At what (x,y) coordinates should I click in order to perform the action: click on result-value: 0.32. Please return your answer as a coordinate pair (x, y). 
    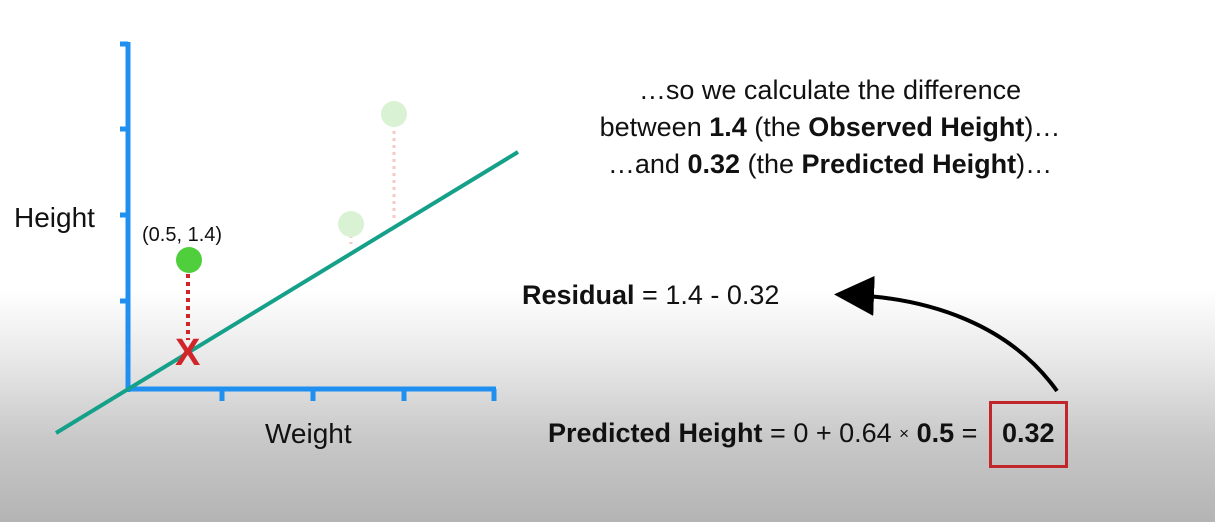
    Looking at the image, I should click on (1028, 433).